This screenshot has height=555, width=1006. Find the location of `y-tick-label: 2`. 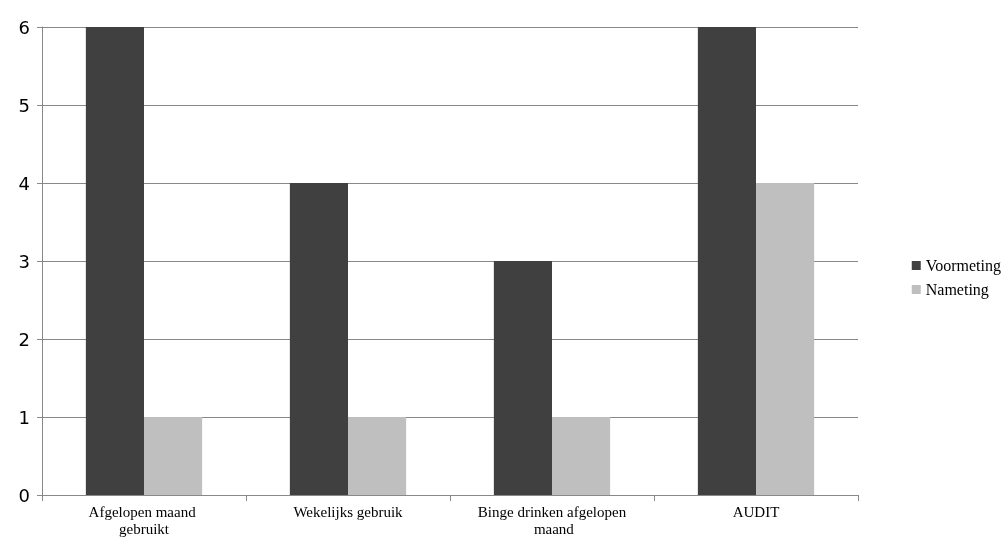

y-tick-label: 2 is located at coordinates (24, 339).